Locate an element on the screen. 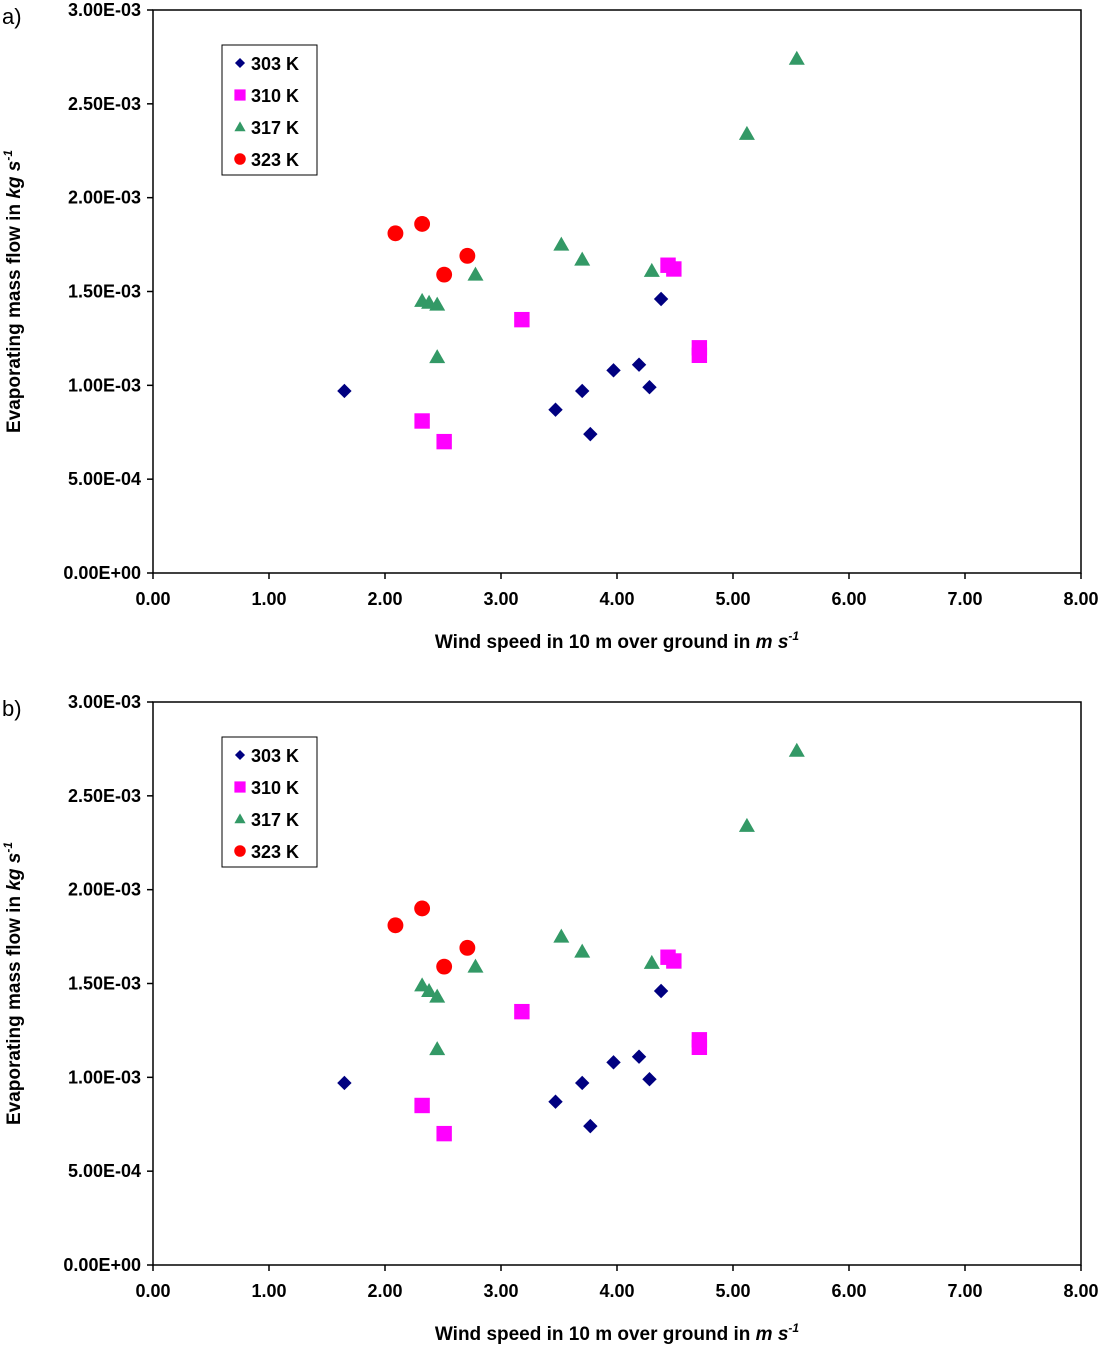 This screenshot has height=1348, width=1102. legend-label: 317 K is located at coordinates (275, 128).